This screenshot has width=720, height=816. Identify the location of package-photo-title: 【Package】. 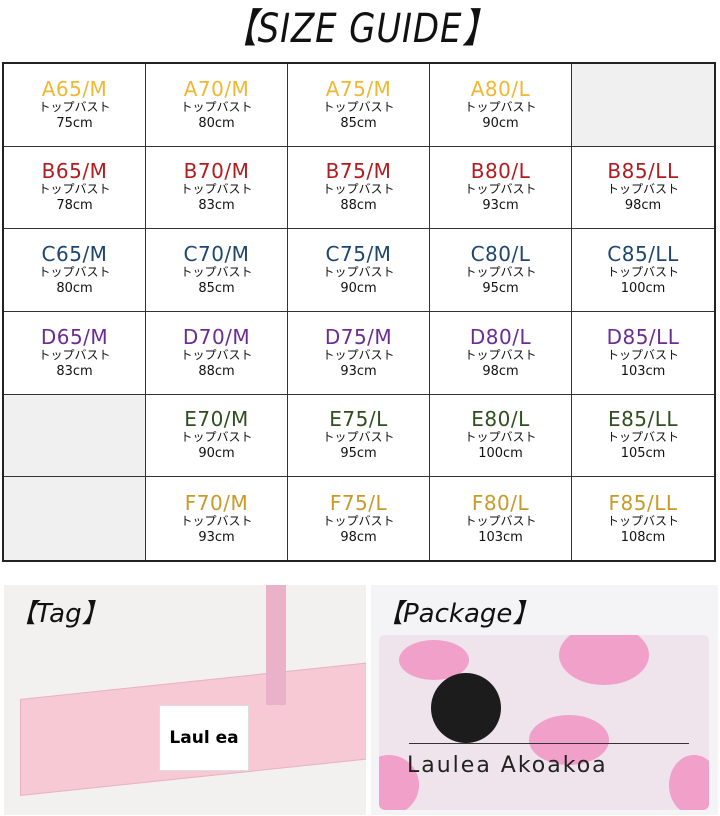
(458, 614).